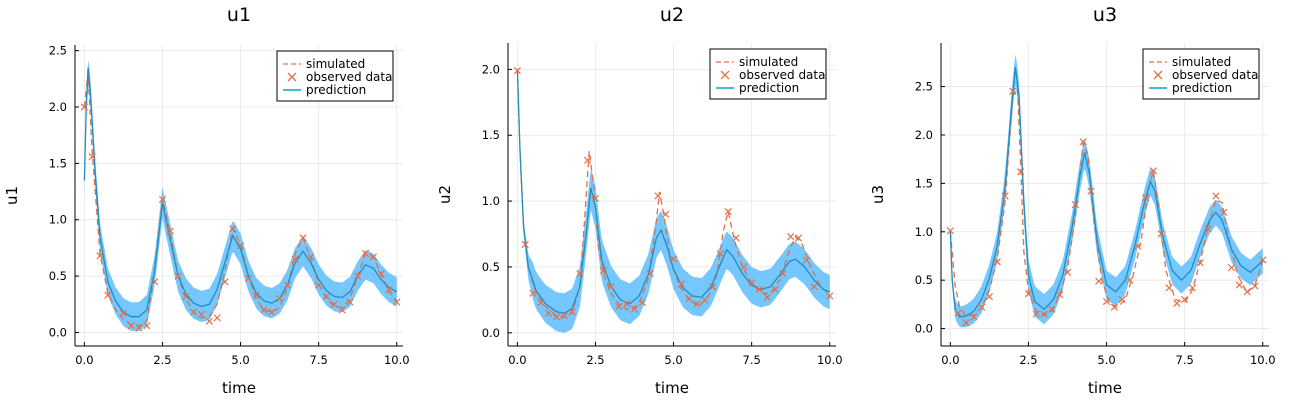  I want to click on x-tick-label: 10.0, so click(830, 360).